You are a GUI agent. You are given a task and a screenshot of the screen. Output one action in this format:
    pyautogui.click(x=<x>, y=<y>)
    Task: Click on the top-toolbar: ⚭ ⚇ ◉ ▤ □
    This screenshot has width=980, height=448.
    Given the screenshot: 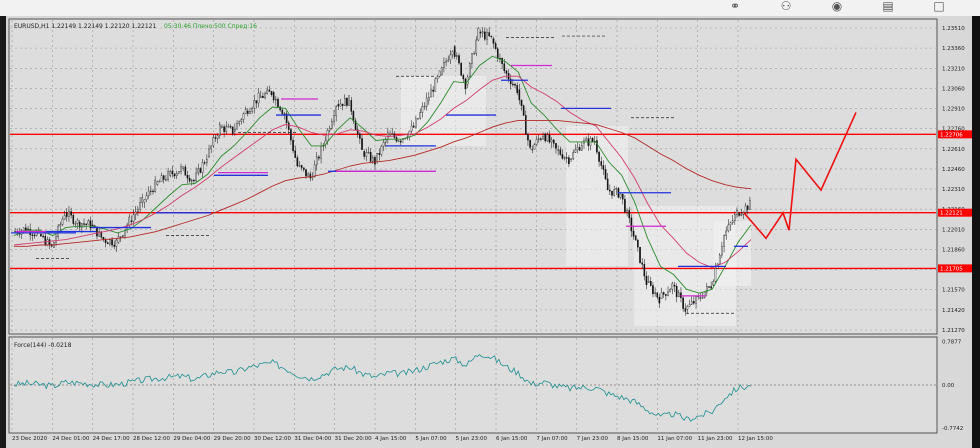 What is the action you would take?
    pyautogui.click(x=490, y=8)
    